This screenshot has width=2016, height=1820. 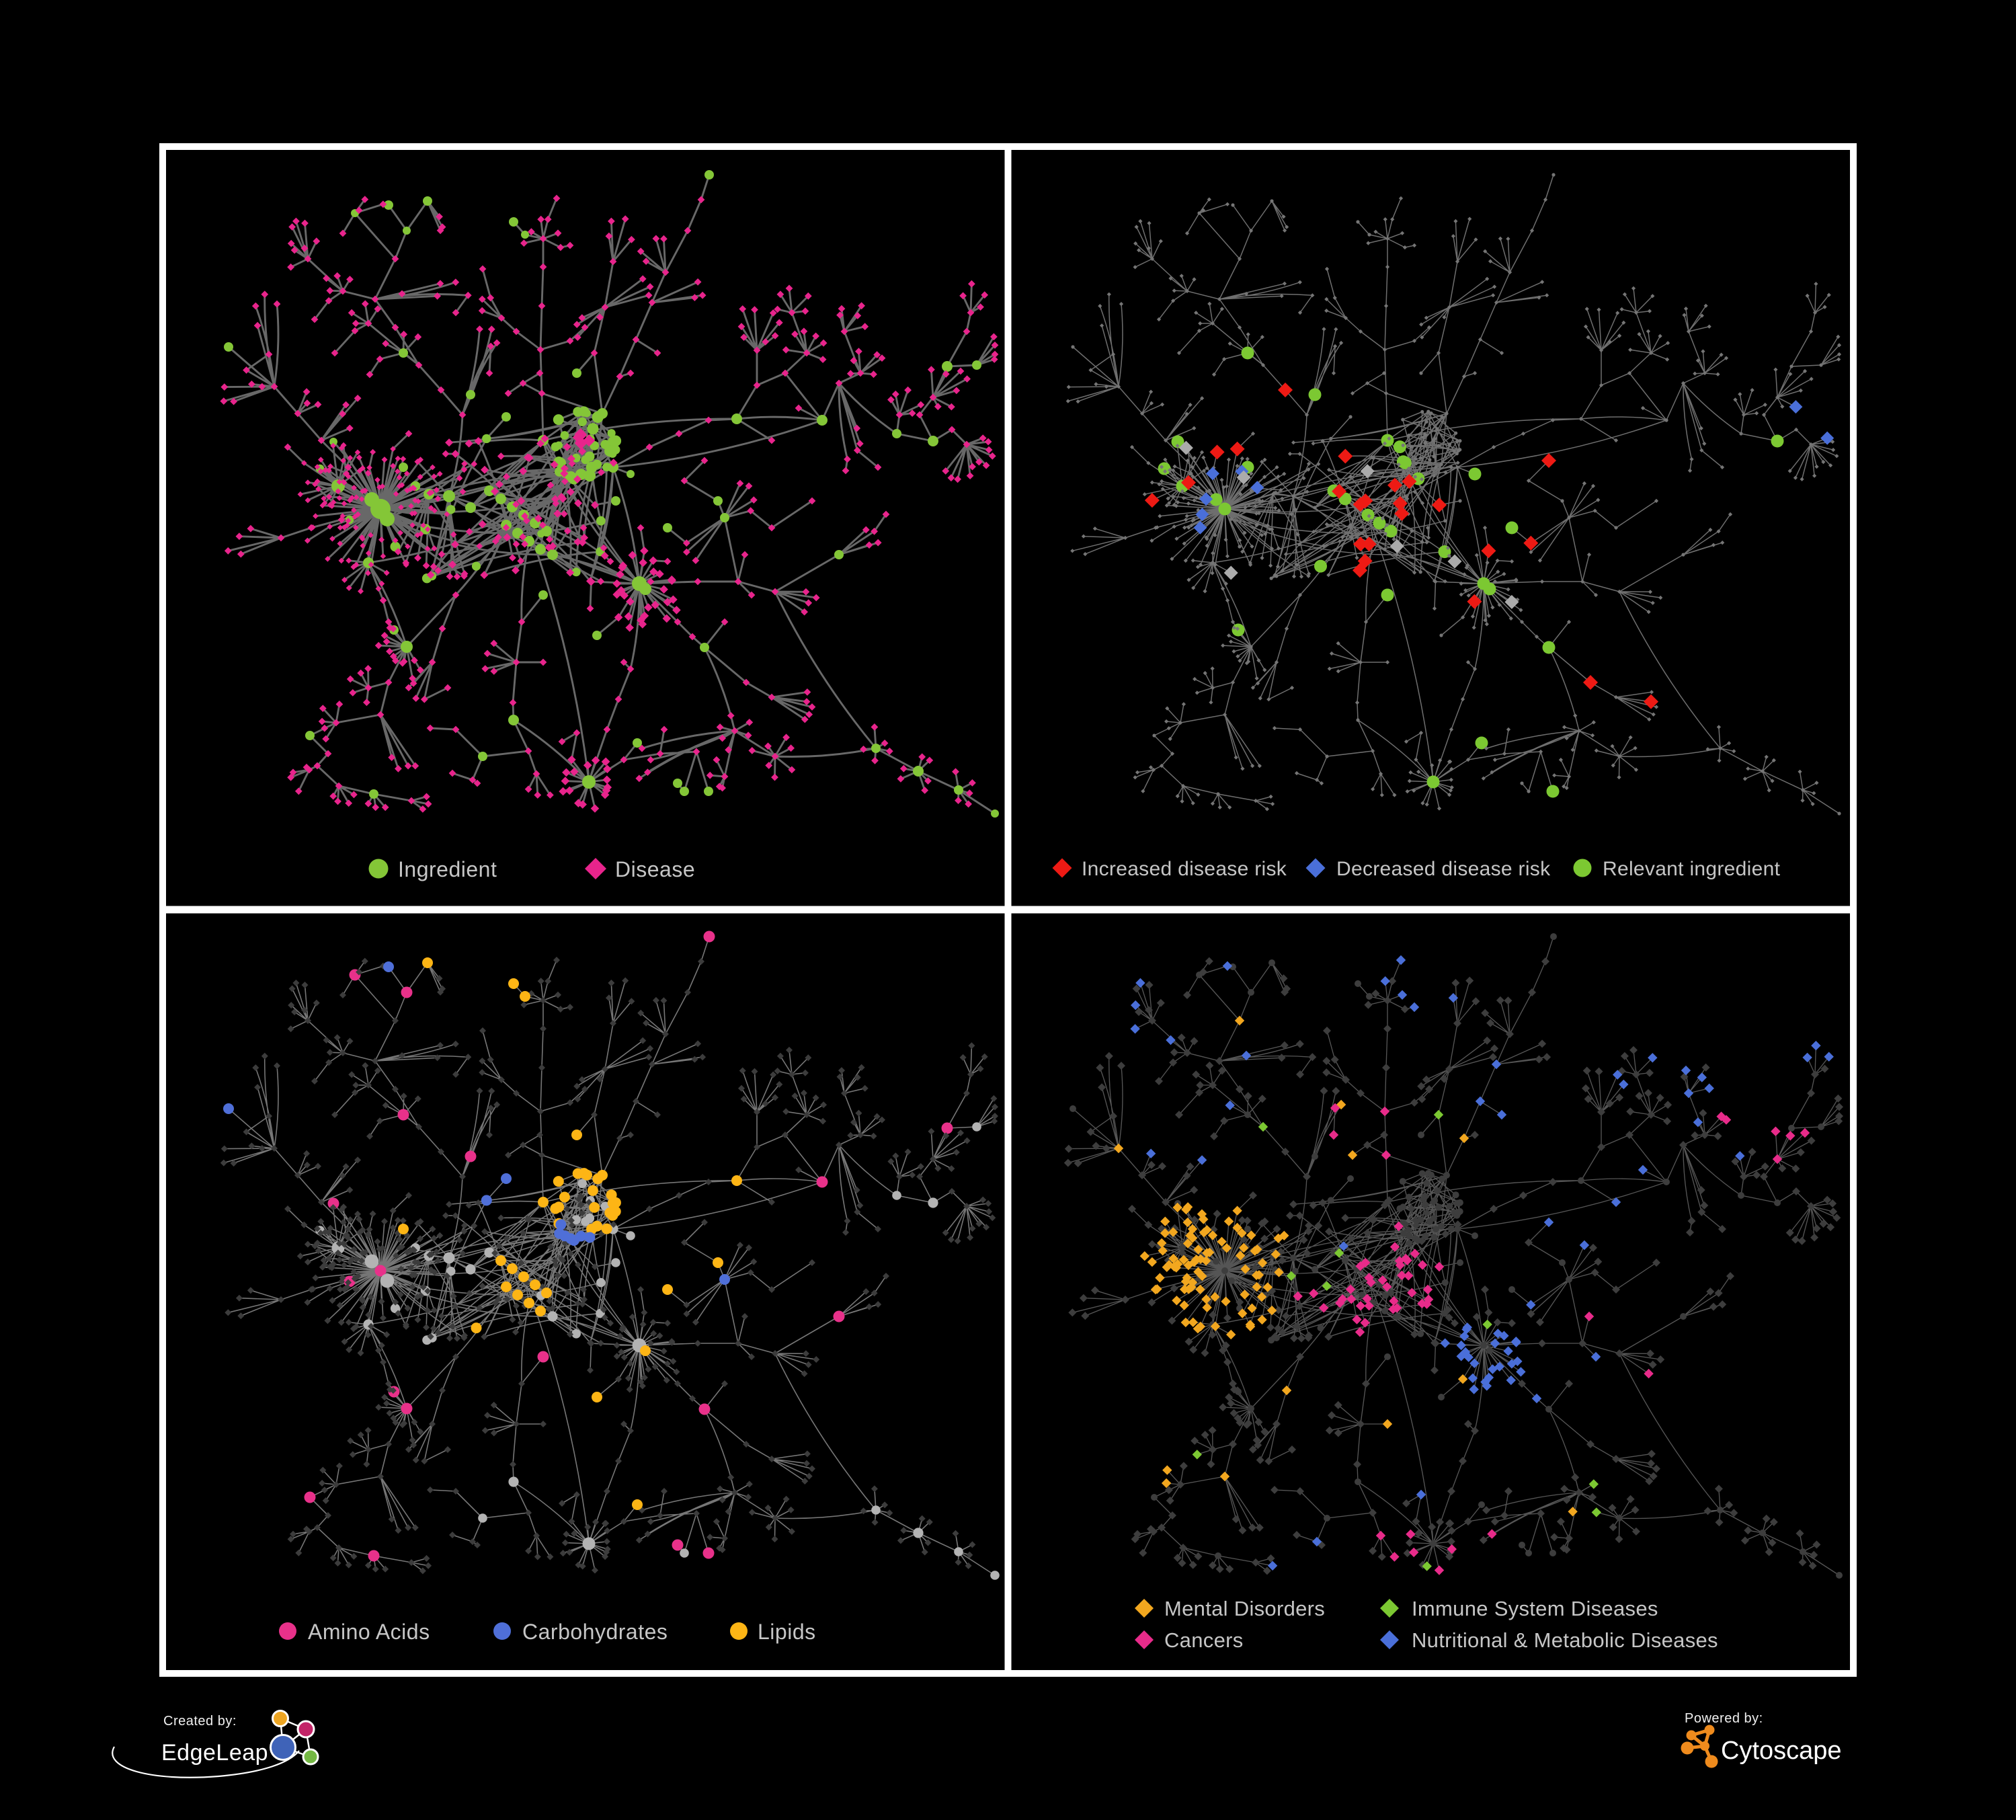 What do you see at coordinates (447, 869) in the screenshot?
I see `svg-text: Ingredient` at bounding box center [447, 869].